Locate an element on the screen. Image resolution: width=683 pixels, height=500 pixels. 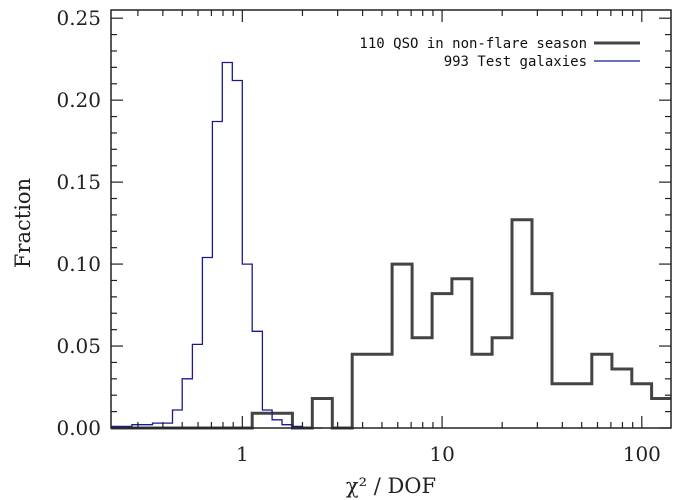
x-tick-label-1: 10 is located at coordinates (441, 454).